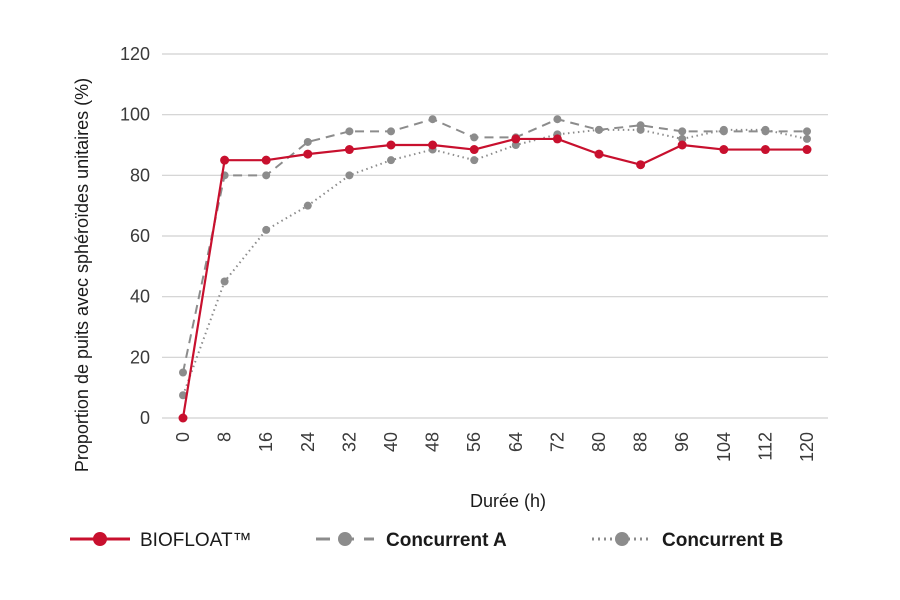 The width and height of the screenshot is (900, 600). I want to click on y-axis-ticks: 0 20 40 60 80 100 120, so click(135, 236).